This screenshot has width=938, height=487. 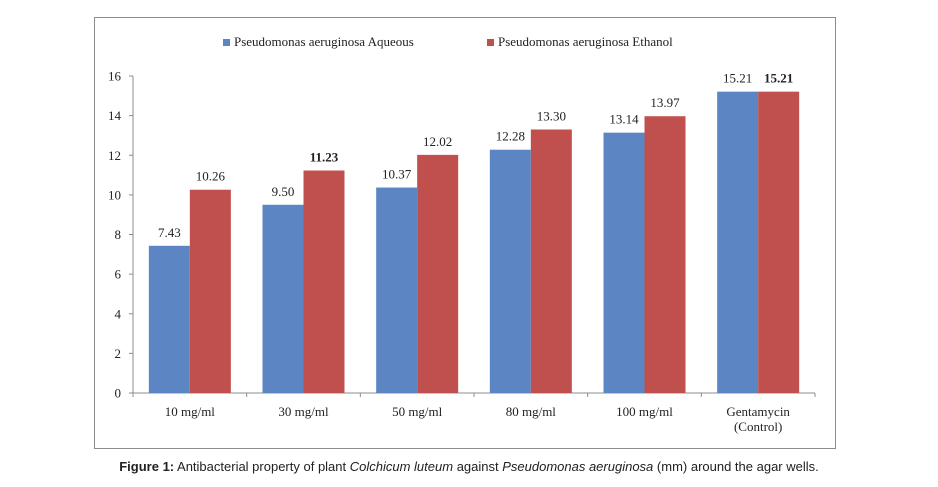 I want to click on data-label: 13.97, so click(x=665, y=102).